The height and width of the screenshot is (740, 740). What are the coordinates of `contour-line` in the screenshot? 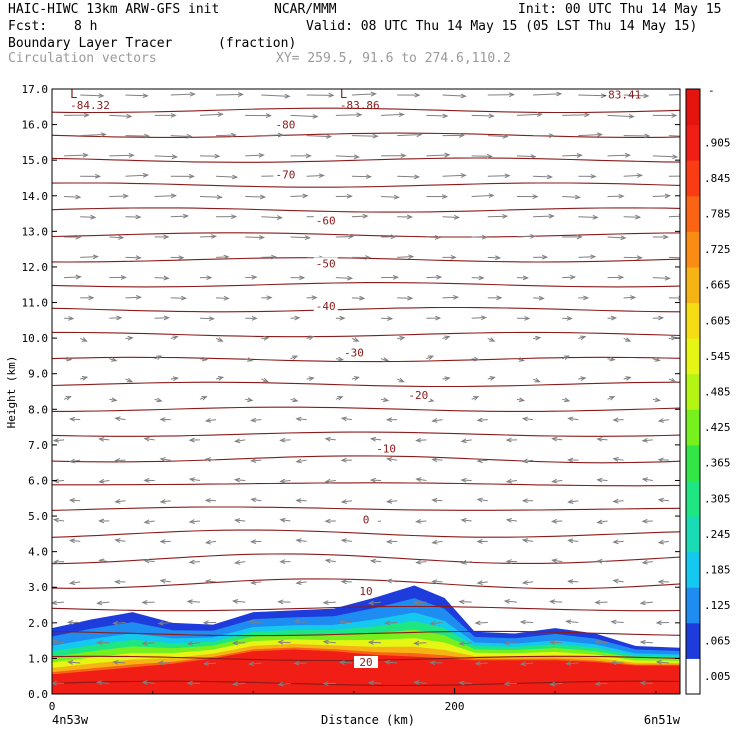 It's located at (366, 633).